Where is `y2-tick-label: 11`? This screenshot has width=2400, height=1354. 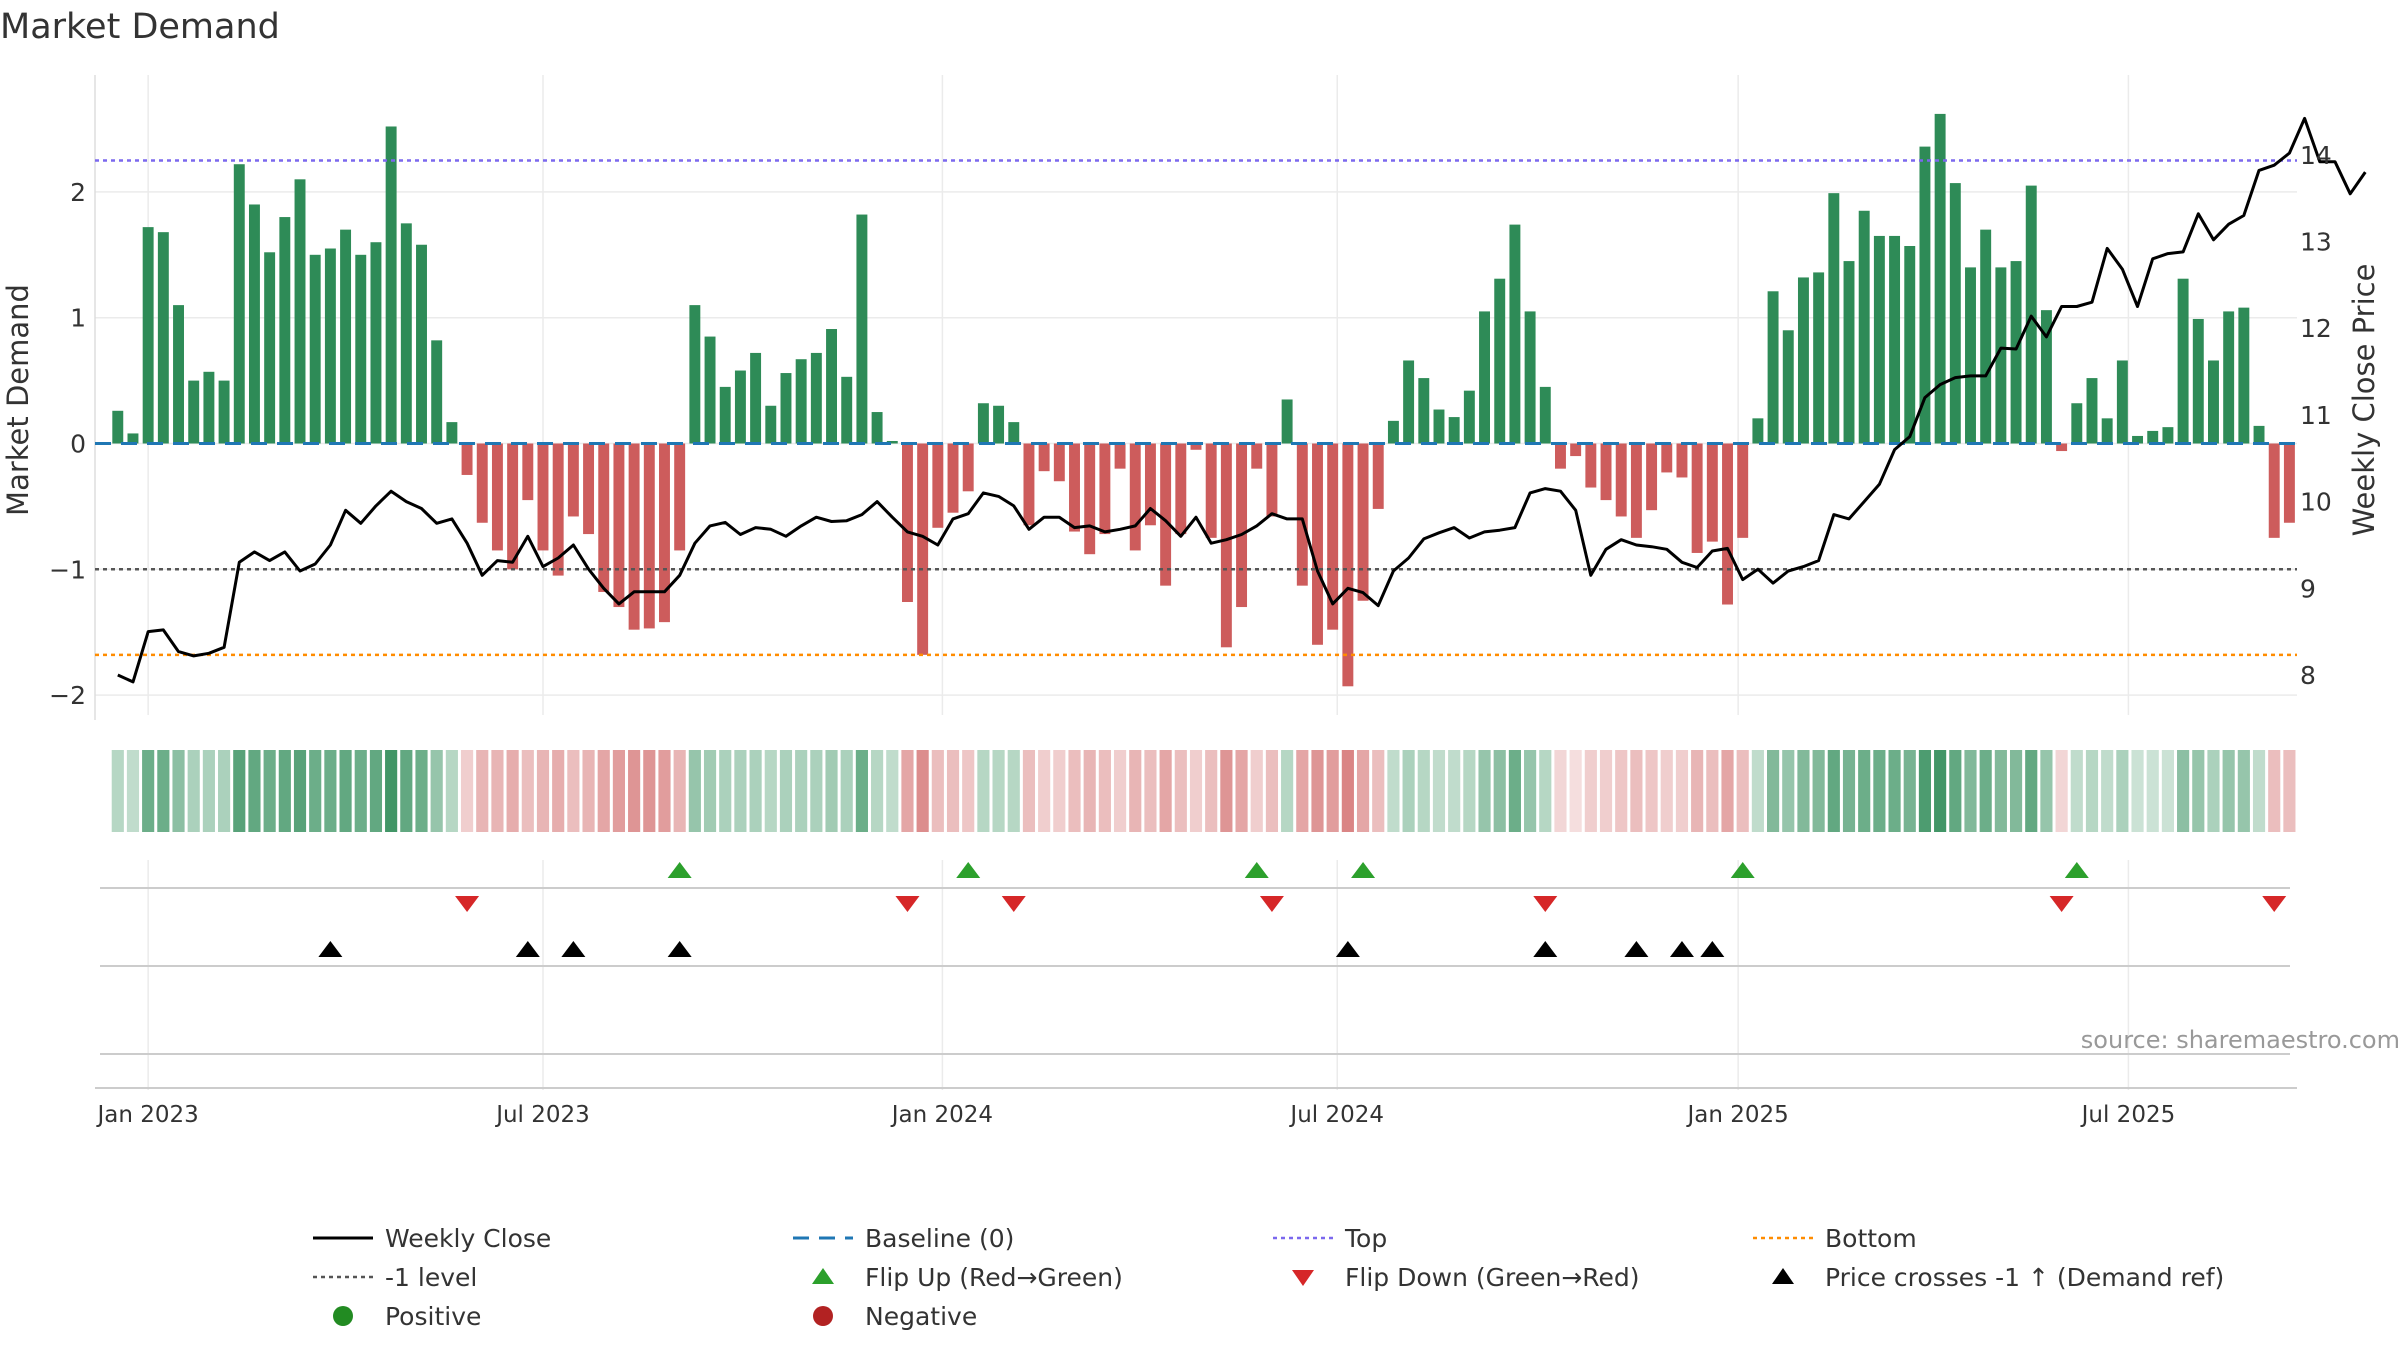
y2-tick-label: 11 is located at coordinates (2316, 415).